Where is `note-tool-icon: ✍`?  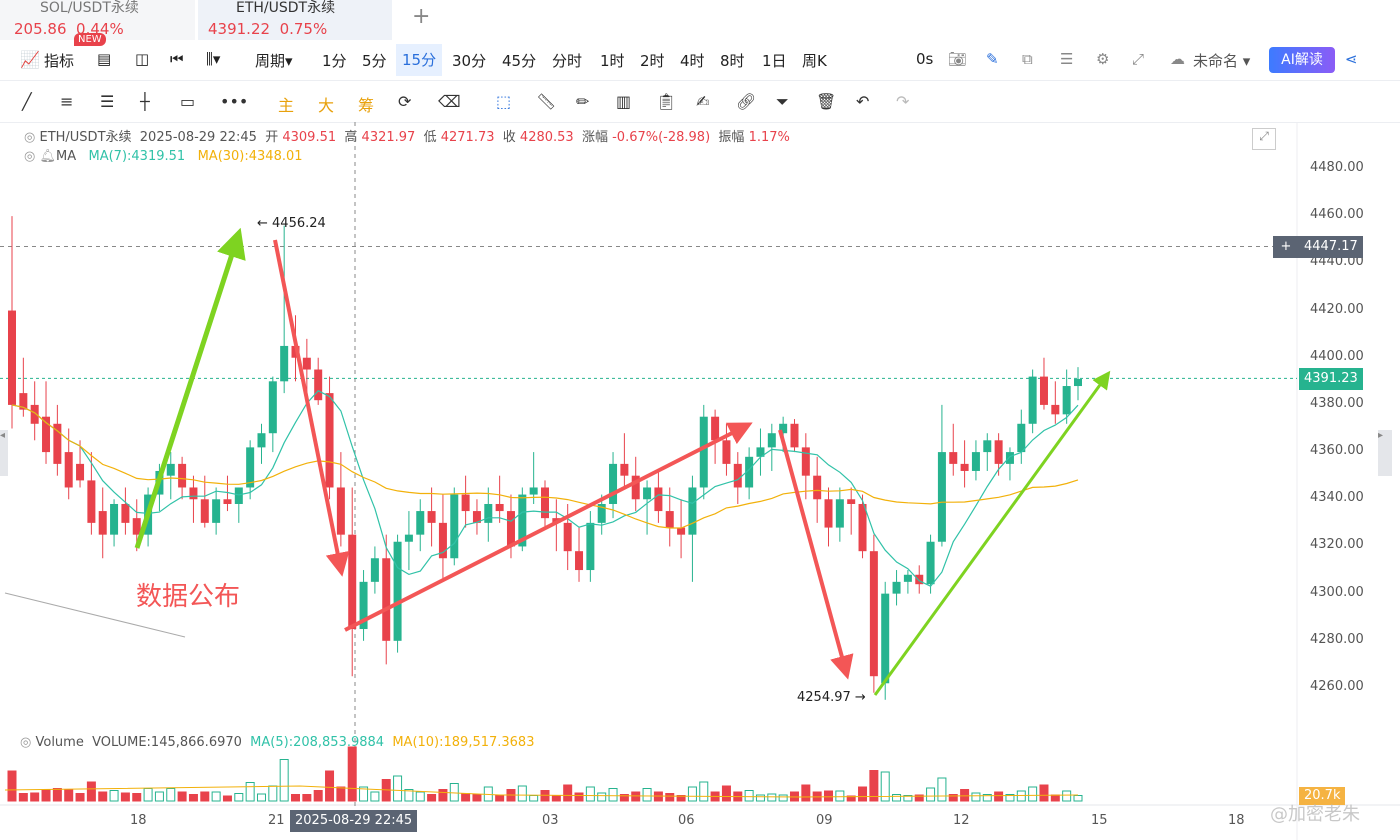
note-tool-icon: ✍ is located at coordinates (703, 101).